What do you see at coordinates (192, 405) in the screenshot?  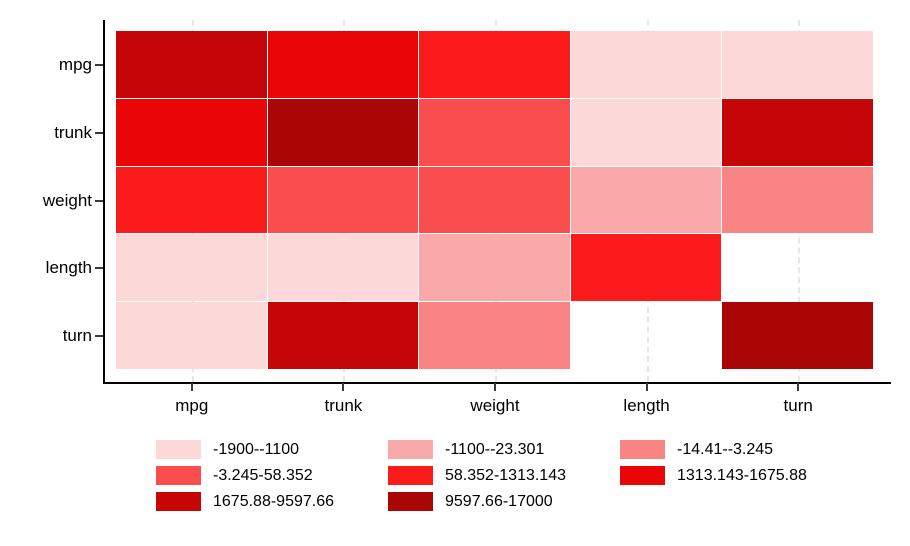 I see `x-axis-label-mpg: mpg` at bounding box center [192, 405].